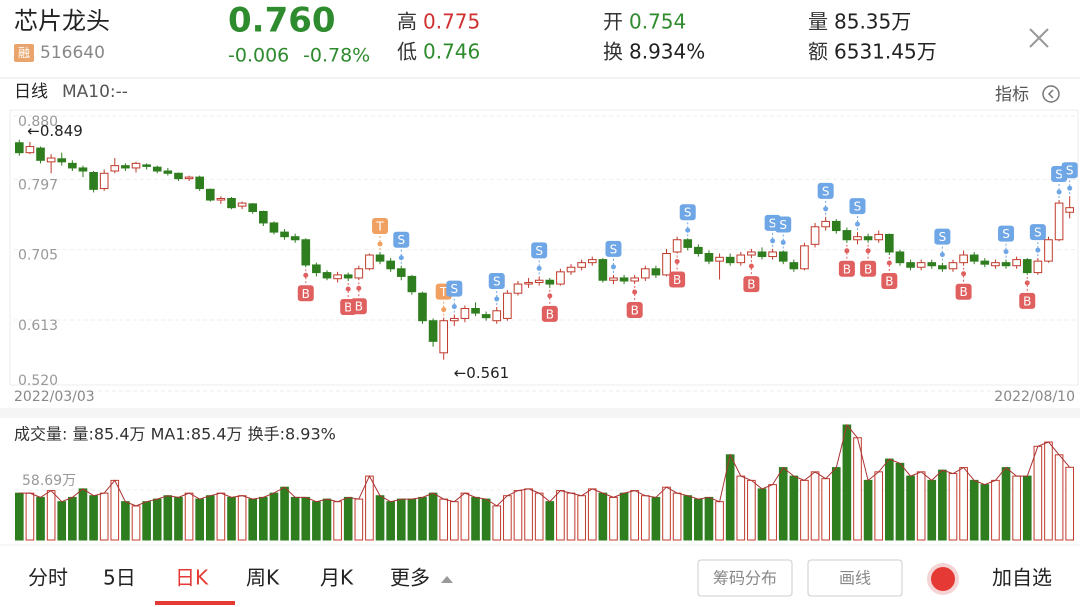  I want to click on button-label: 筹码分布, so click(745, 578).